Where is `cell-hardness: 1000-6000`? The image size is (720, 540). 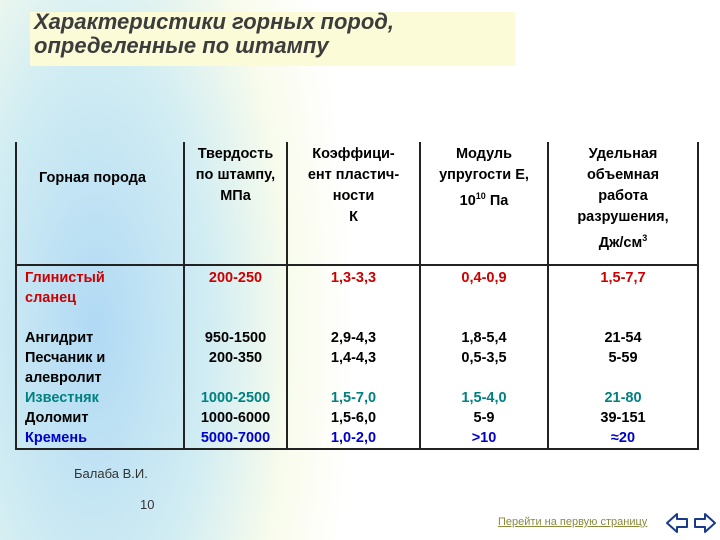
cell-hardness: 1000-6000 is located at coordinates (235, 418).